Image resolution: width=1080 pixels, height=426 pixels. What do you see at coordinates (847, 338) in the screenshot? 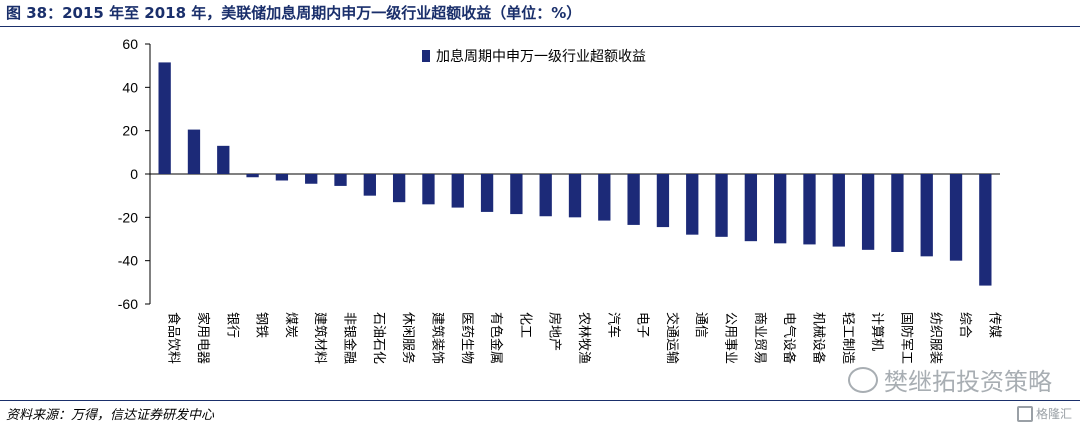
I see `x-tick-label: 轻工制造` at bounding box center [847, 338].